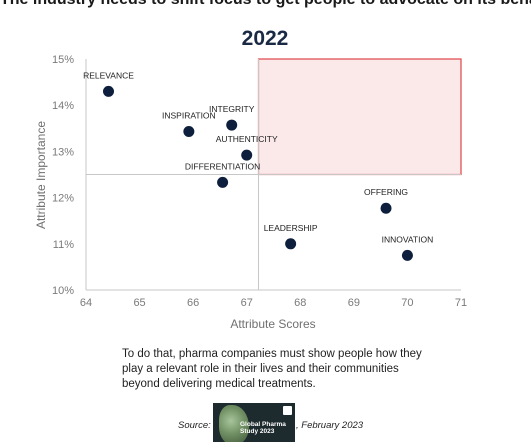 This screenshot has width=531, height=442. I want to click on source-date: , February 2023, so click(330, 425).